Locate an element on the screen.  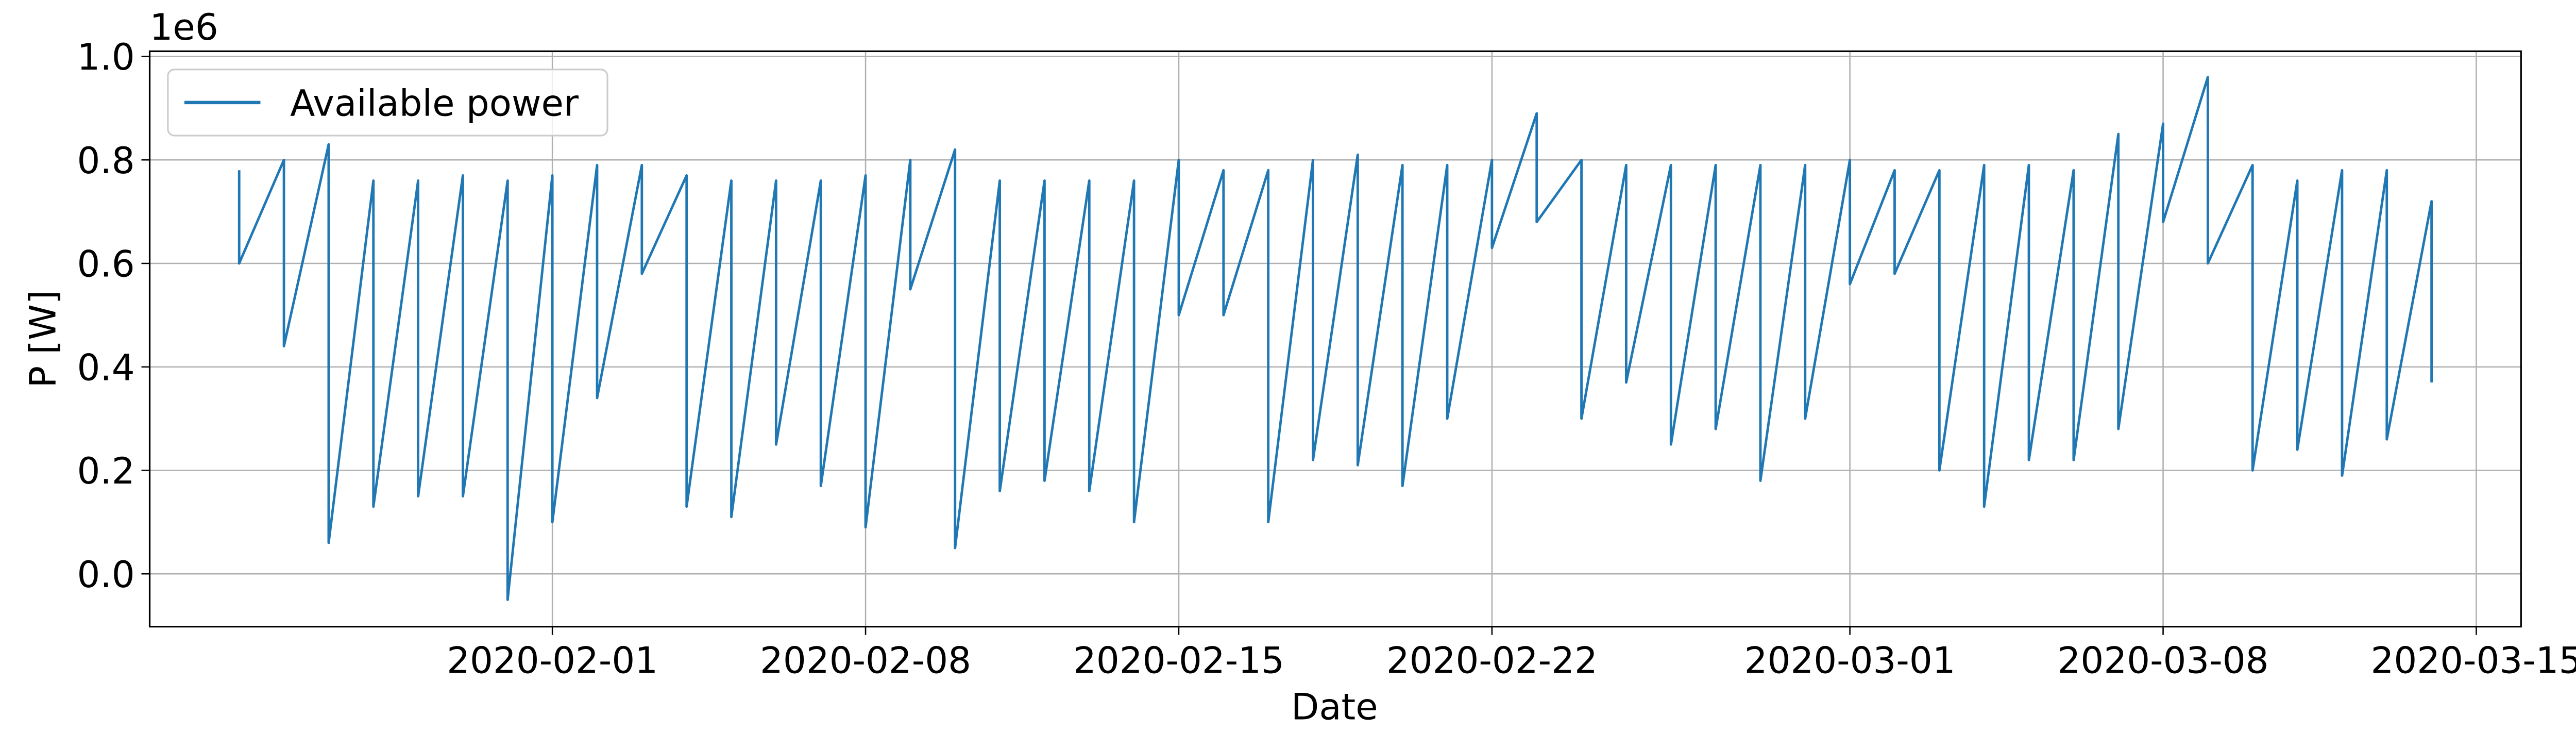
x-tick-label: 2020-02-22 is located at coordinates (1492, 660).